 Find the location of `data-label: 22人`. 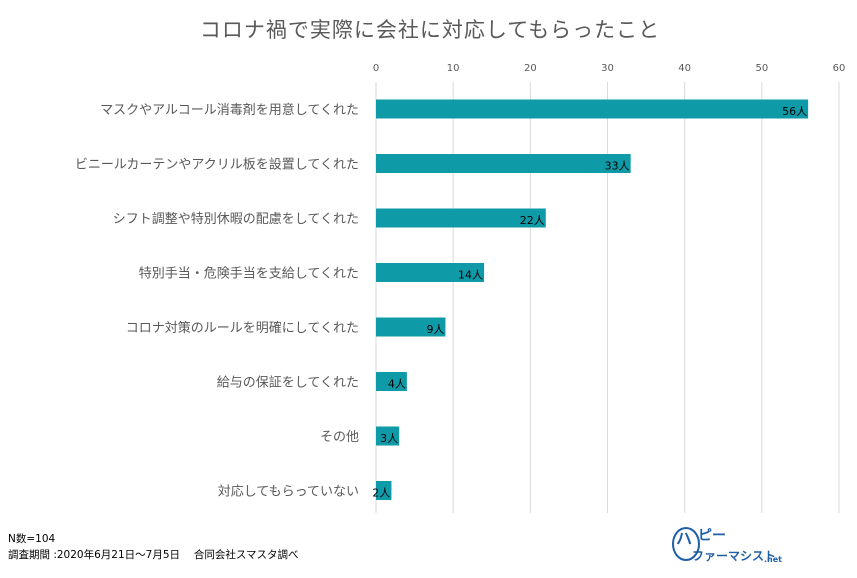

data-label: 22人 is located at coordinates (532, 220).